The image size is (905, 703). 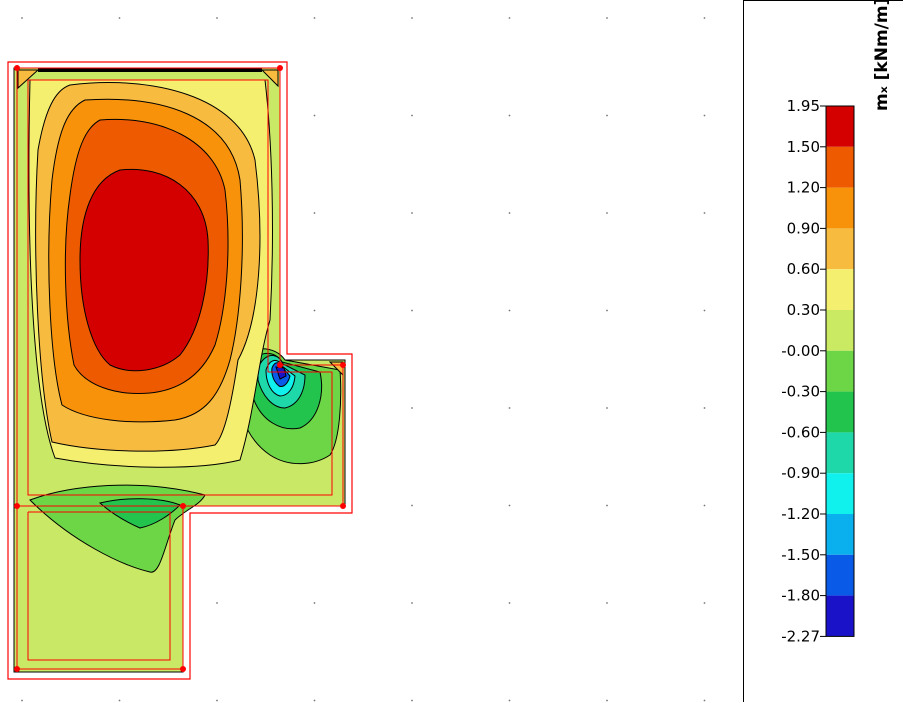 What do you see at coordinates (99, 586) in the screenshot?
I see `inner-outline-lower` at bounding box center [99, 586].